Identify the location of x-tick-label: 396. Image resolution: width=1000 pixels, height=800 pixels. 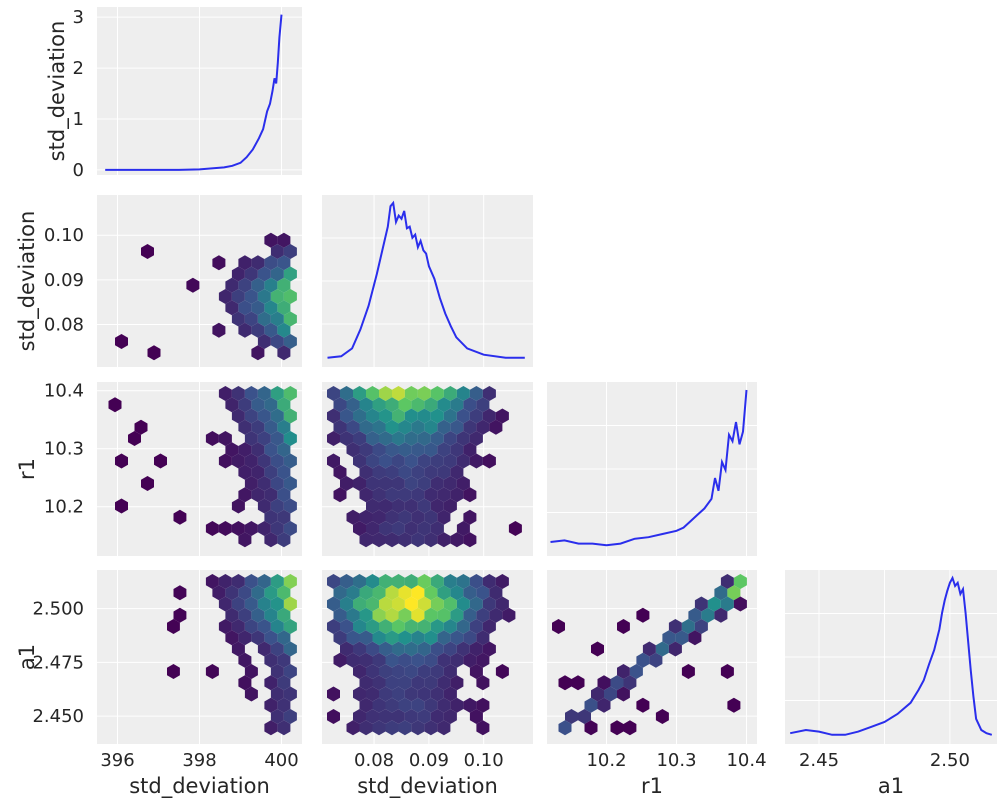
(117, 760).